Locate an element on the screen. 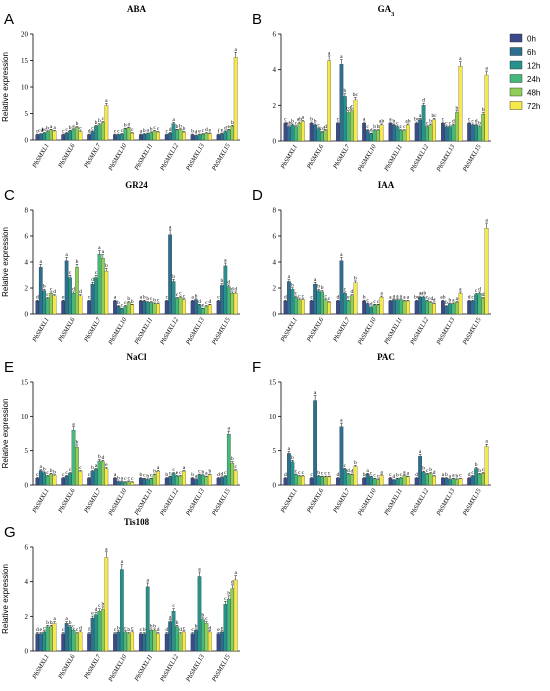 The image size is (550, 691). y-tick-label: 0 is located at coordinates (27, 315).